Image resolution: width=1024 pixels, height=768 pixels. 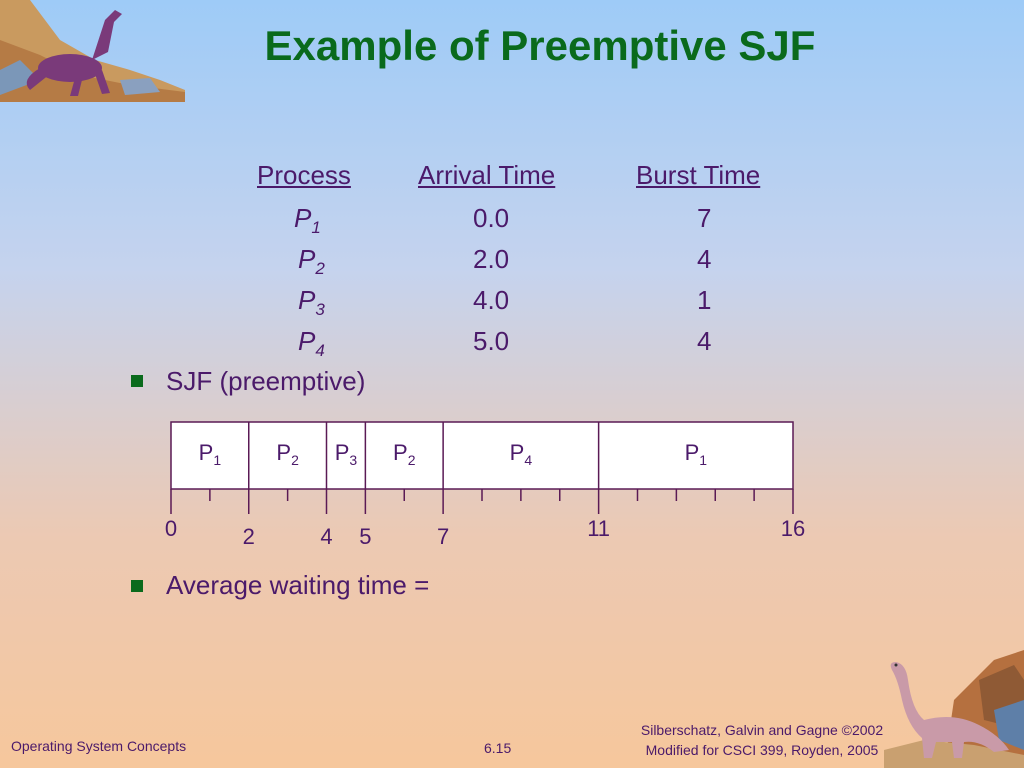 I want to click on table-row-arrival: 4.0, so click(x=491, y=300).